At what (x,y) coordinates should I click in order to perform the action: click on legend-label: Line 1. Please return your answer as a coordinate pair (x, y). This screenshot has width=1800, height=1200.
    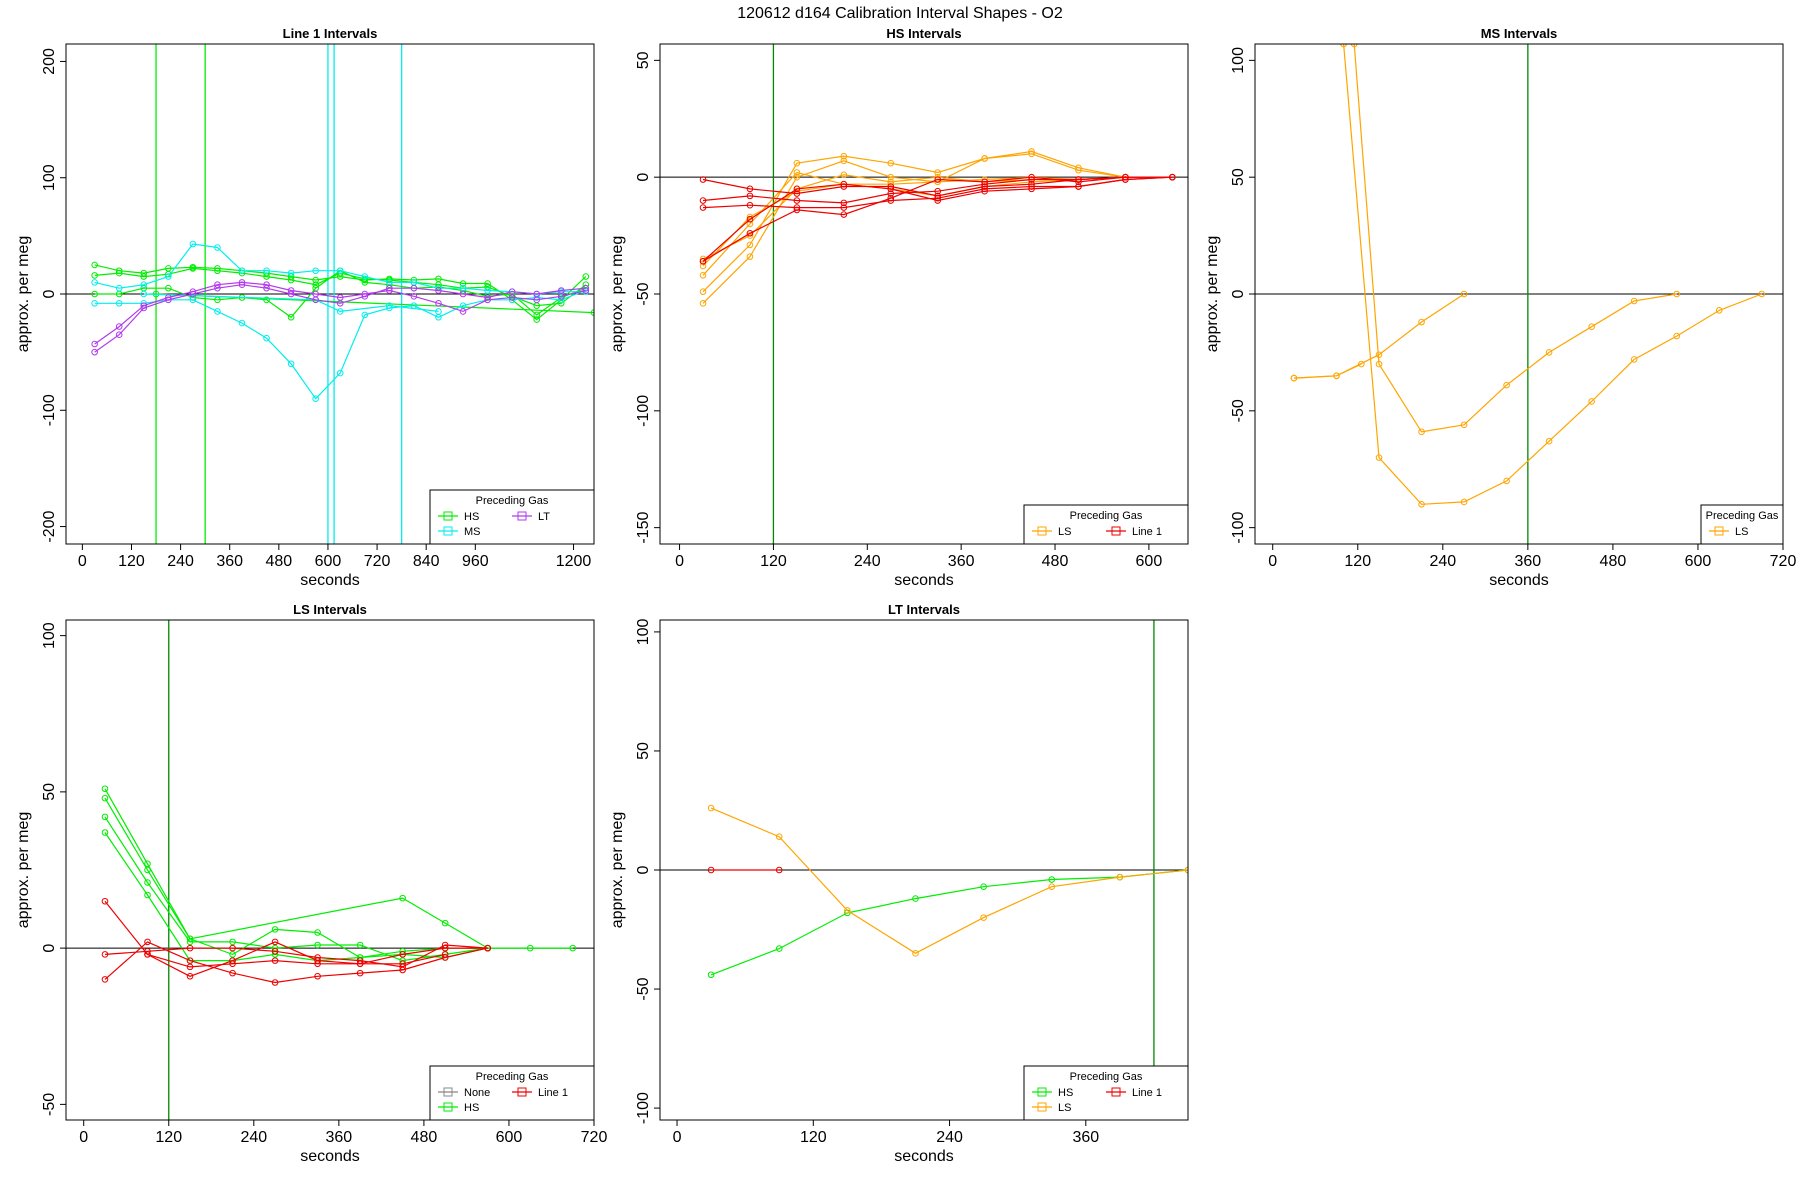
    Looking at the image, I should click on (1147, 532).